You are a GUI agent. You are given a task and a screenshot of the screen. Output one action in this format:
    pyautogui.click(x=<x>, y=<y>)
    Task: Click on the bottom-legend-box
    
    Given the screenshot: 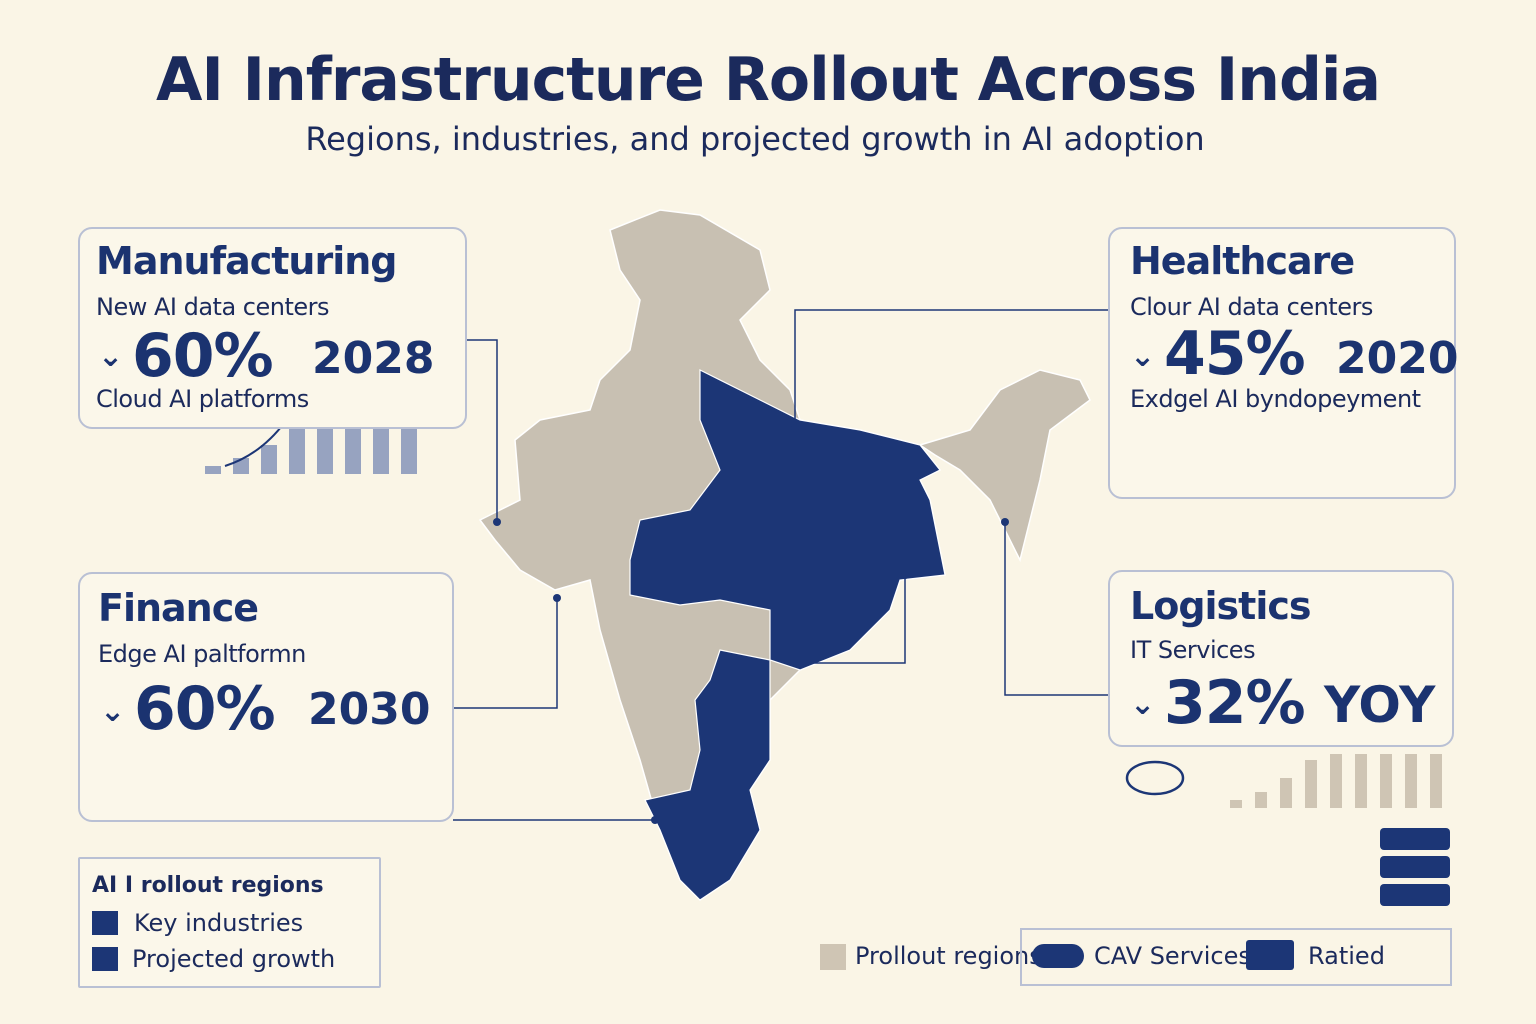 What is the action you would take?
    pyautogui.click(x=1236, y=957)
    